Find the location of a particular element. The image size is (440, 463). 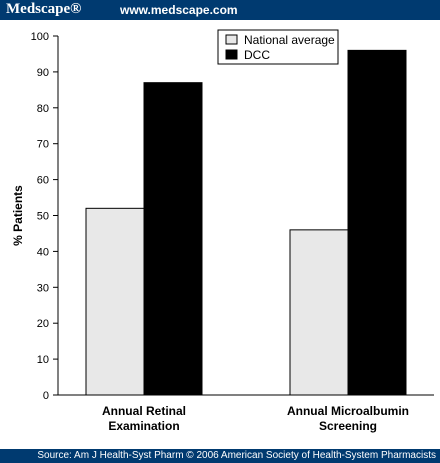

category-label: Examination is located at coordinates (143, 426).